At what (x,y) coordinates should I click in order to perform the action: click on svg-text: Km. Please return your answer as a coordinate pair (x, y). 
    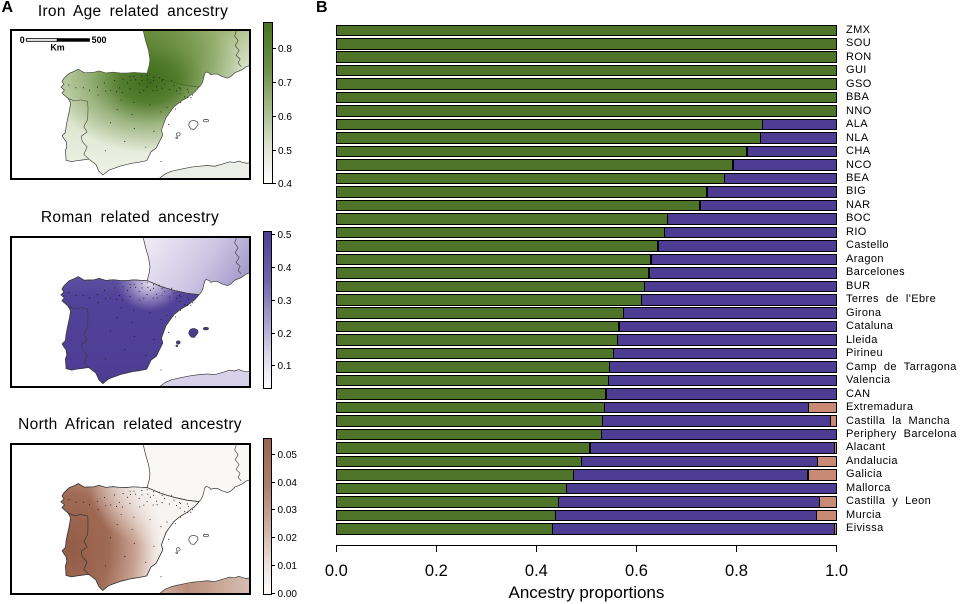
    Looking at the image, I should click on (58, 47).